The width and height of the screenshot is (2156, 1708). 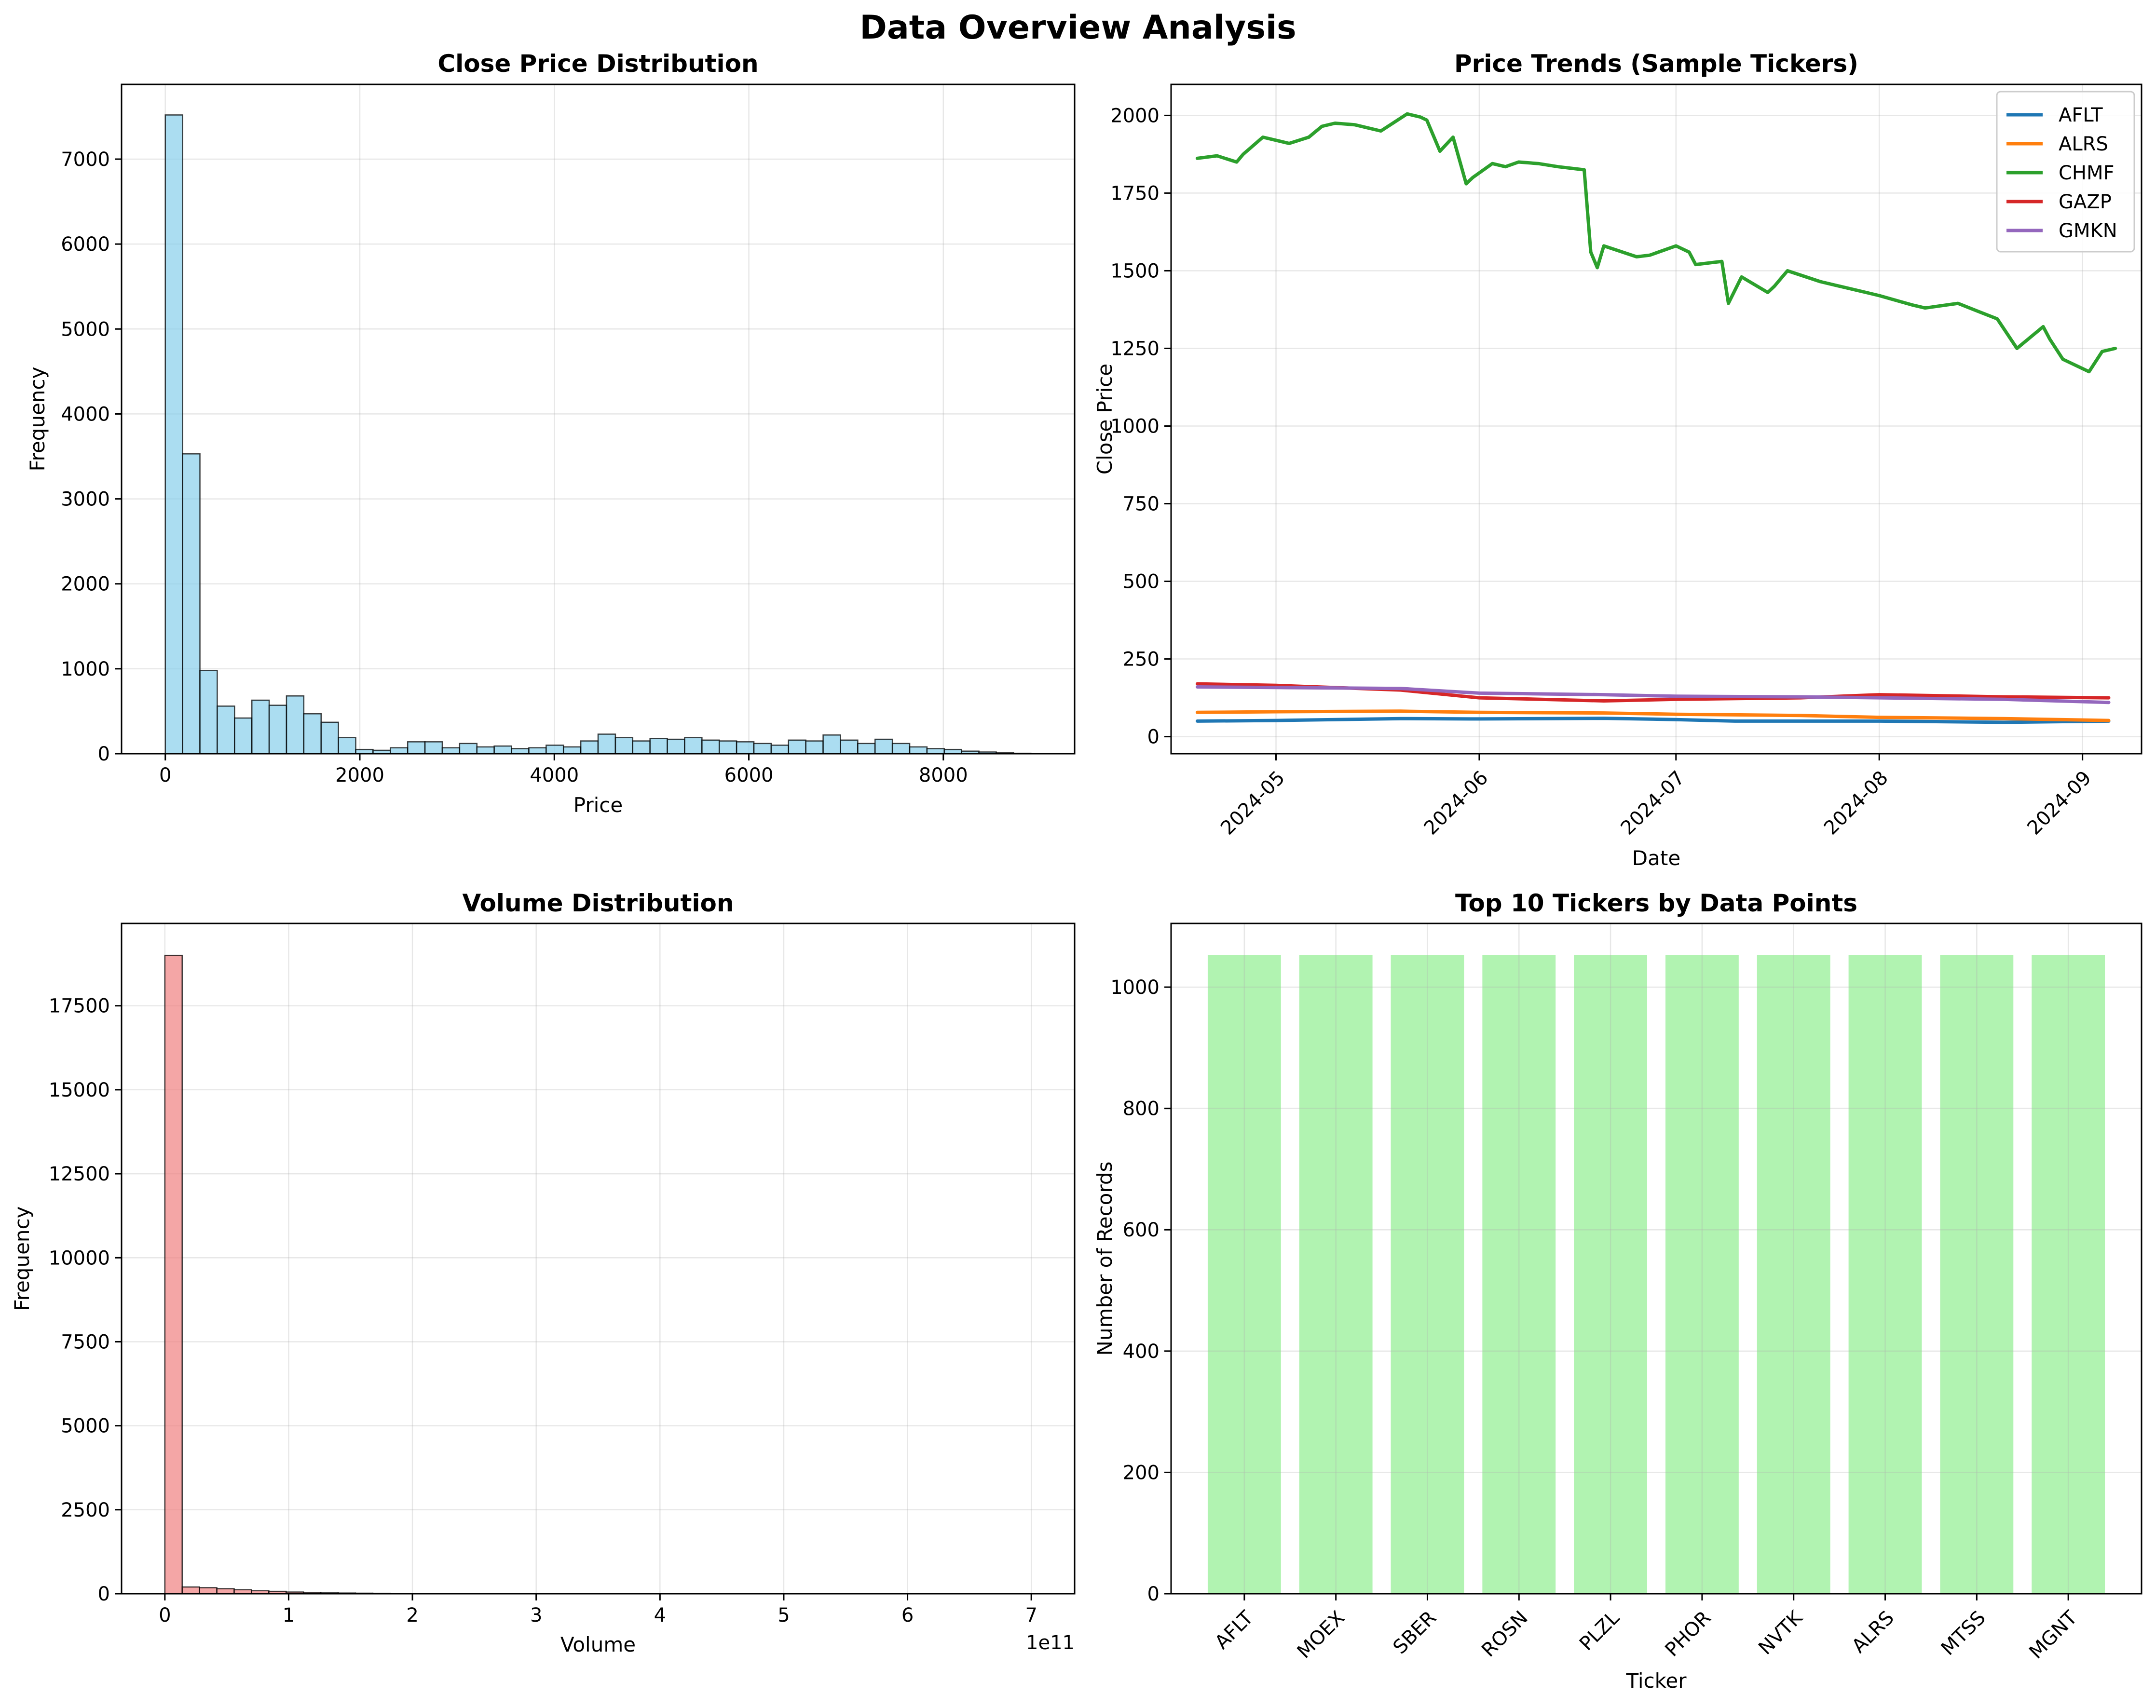 I want to click on y-tick-label: 1250, so click(x=1135, y=349).